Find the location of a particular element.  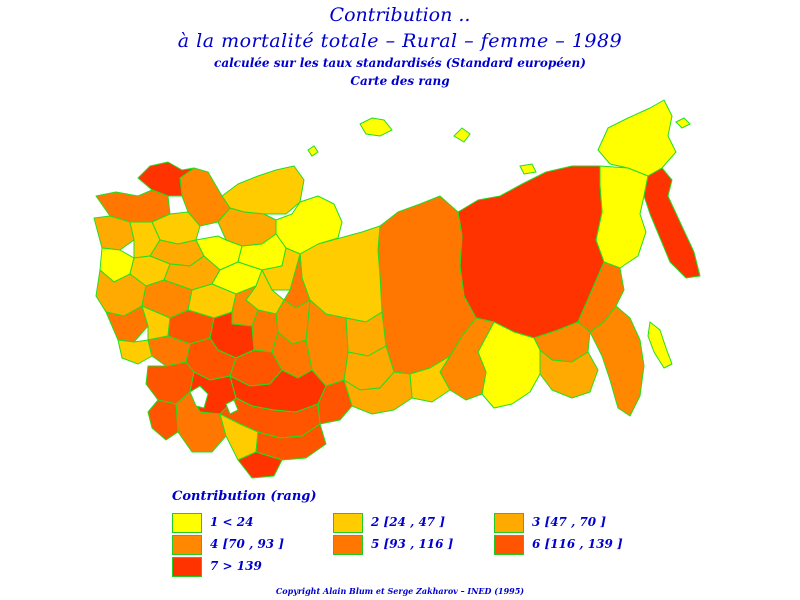

legend-label: 5 [93 , 116 ] is located at coordinates (412, 544).